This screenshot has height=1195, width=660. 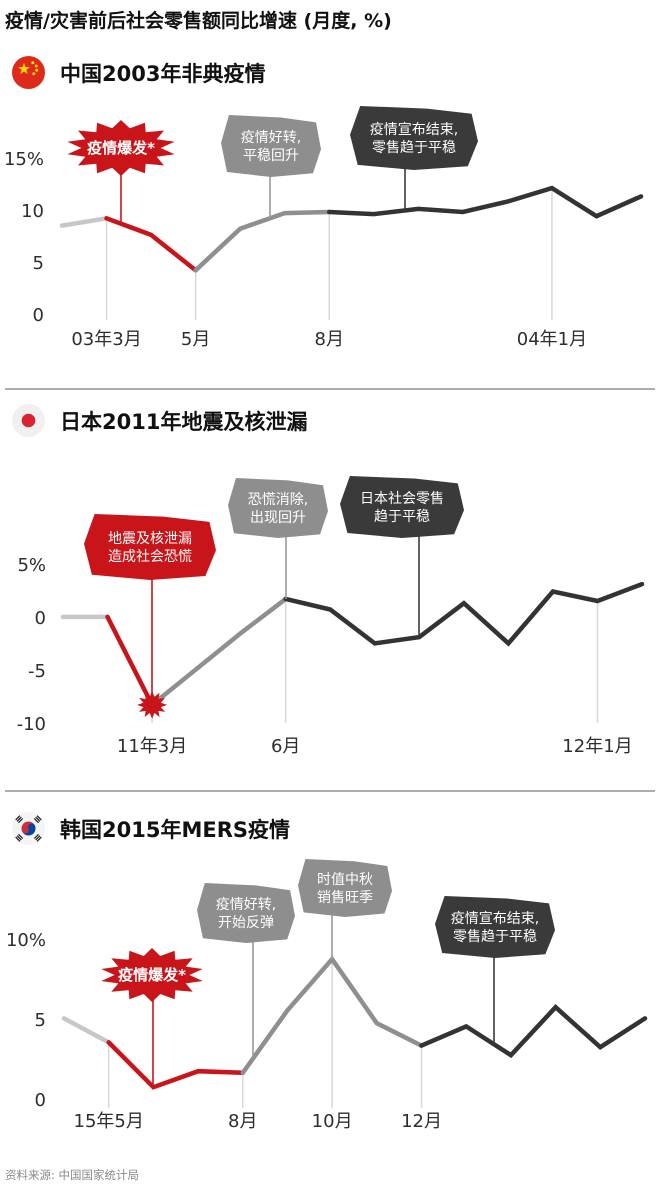 What do you see at coordinates (285, 746) in the screenshot?
I see `x-axis-label: 6月` at bounding box center [285, 746].